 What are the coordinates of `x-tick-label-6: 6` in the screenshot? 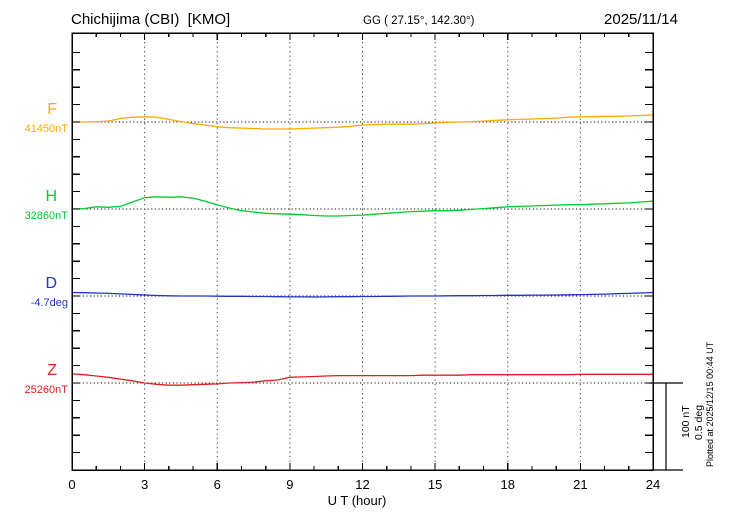 It's located at (217, 484).